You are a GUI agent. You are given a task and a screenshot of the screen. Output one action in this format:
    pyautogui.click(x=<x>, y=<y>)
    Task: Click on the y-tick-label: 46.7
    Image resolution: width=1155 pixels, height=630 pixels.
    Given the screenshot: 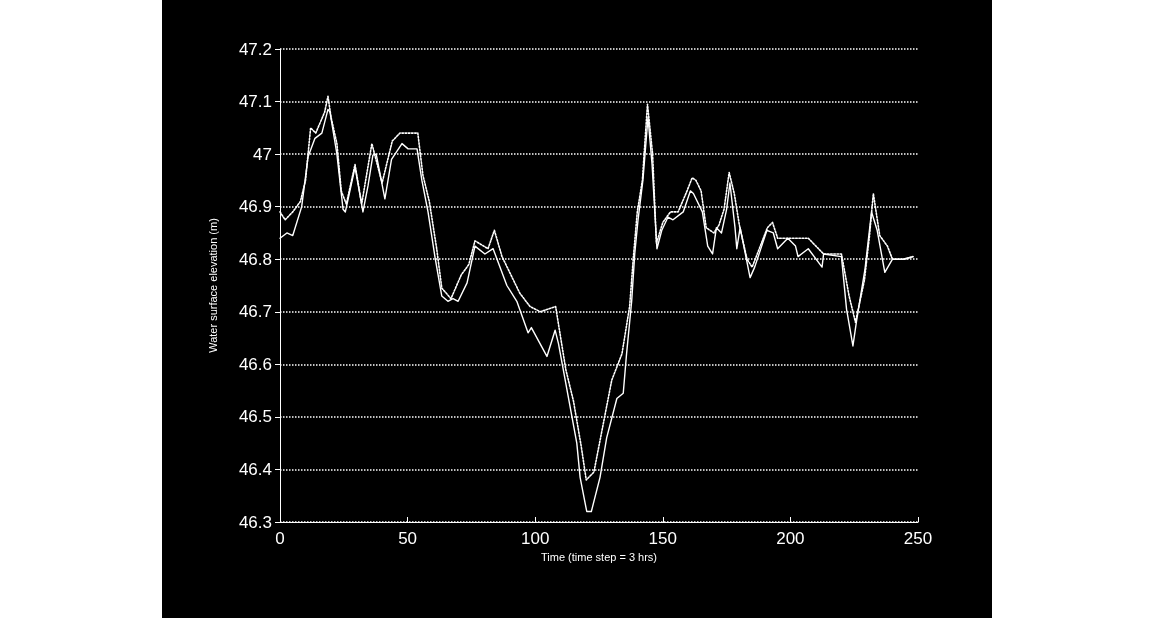 What is the action you would take?
    pyautogui.click(x=255, y=312)
    